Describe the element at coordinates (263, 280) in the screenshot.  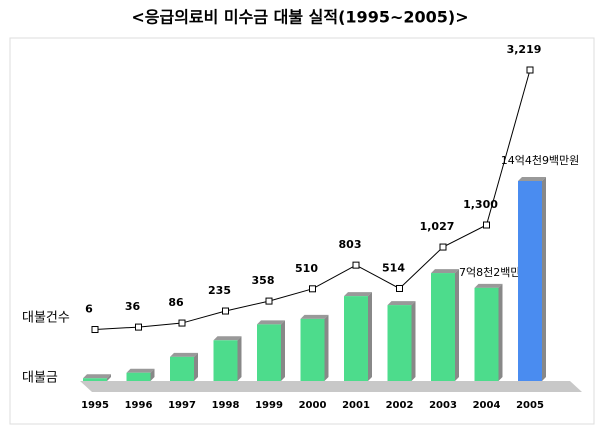
I see `data-label: 358` at that location.